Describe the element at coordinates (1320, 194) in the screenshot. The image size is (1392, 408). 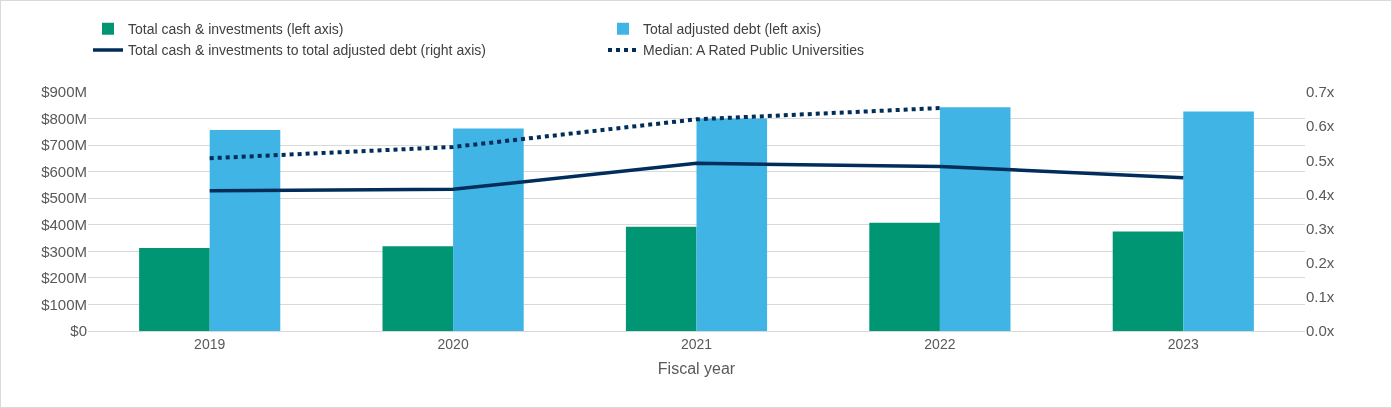
I see `y2-tick-label: 0.4x` at that location.